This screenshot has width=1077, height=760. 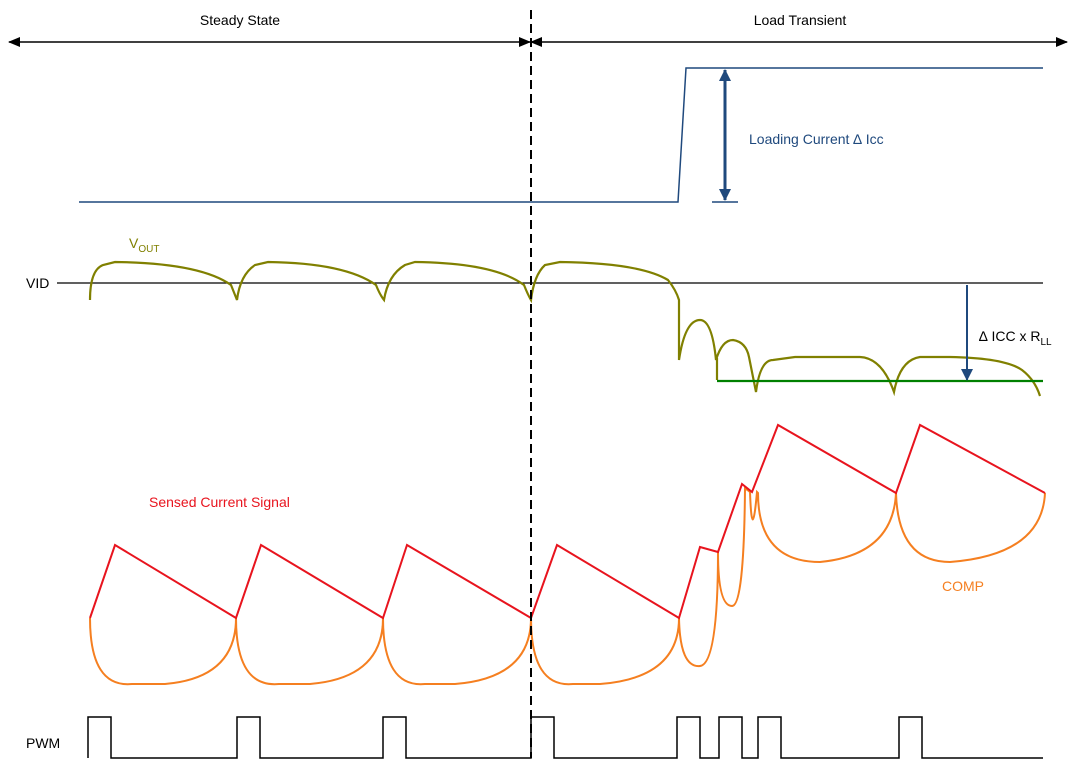 I want to click on sensed-current-label: Sensed Current Signal, so click(x=219, y=502).